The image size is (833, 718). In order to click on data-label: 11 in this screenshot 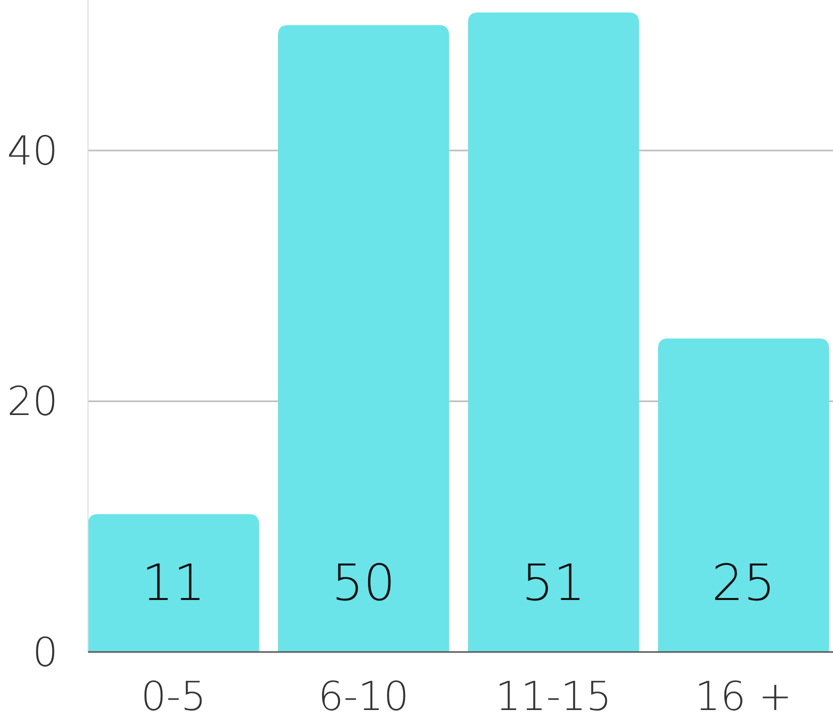, I will do `click(174, 583)`.